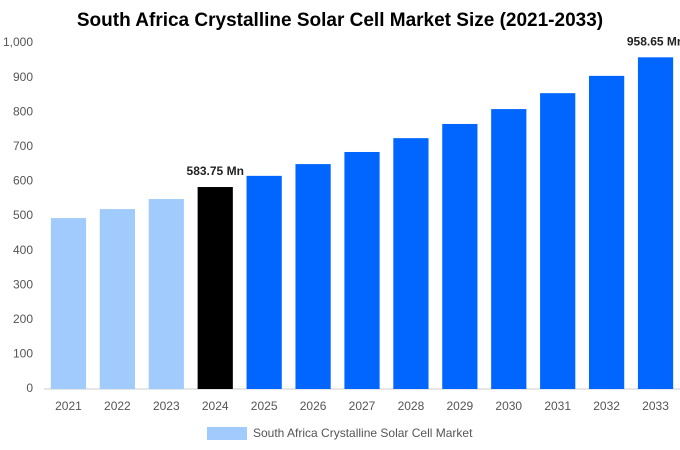 This screenshot has height=450, width=680. I want to click on x-tick-label: 2032, so click(606, 406).